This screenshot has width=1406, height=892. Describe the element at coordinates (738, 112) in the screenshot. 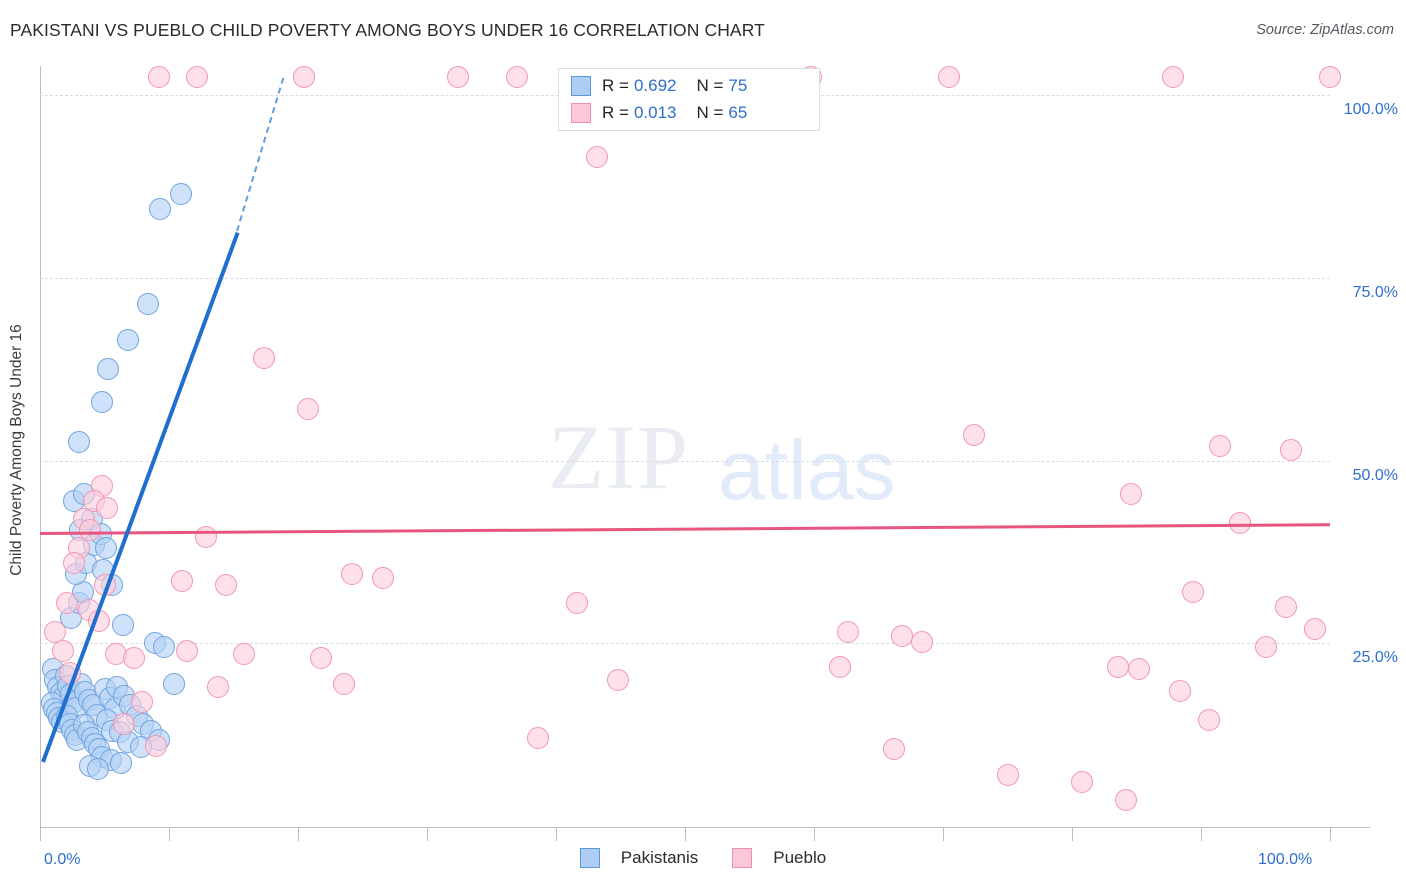

I see `legend-n-value-pueblo: 65` at that location.